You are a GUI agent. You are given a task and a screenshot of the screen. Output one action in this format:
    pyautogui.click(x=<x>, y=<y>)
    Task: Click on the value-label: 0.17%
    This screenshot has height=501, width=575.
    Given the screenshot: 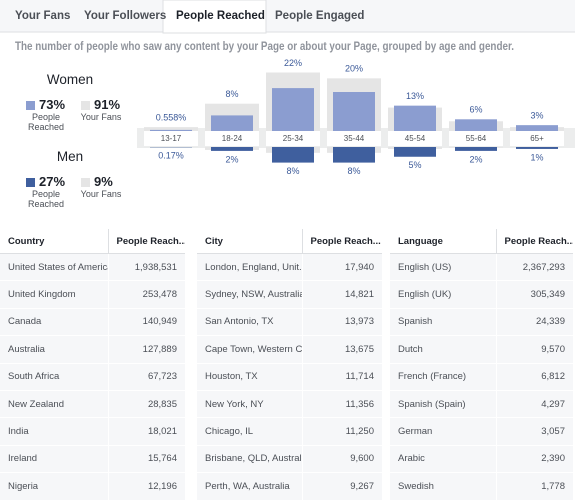 What is the action you would take?
    pyautogui.click(x=171, y=156)
    